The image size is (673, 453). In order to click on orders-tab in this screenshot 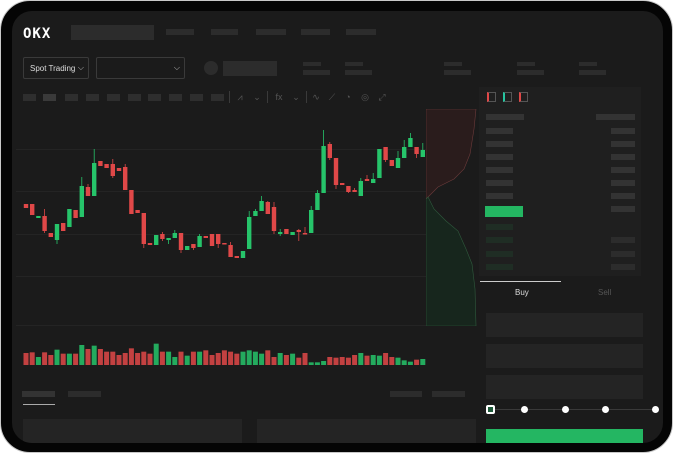, I will do `click(38, 394)`.